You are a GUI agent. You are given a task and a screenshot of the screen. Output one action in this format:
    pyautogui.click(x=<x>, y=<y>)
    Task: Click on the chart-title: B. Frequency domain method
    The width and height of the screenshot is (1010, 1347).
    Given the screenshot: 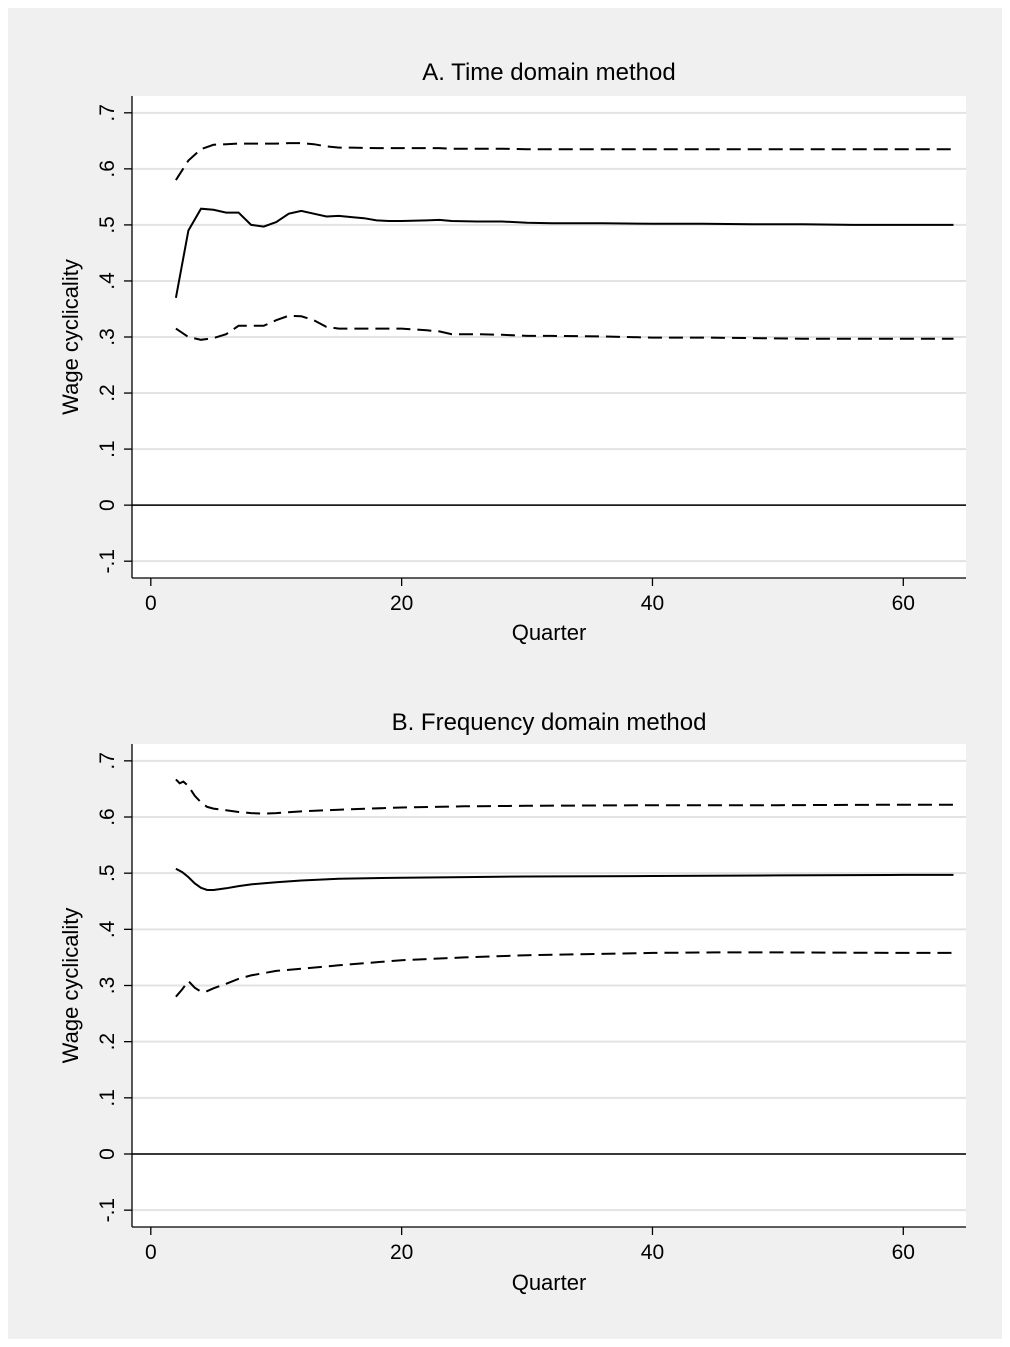 What is the action you would take?
    pyautogui.click(x=549, y=722)
    